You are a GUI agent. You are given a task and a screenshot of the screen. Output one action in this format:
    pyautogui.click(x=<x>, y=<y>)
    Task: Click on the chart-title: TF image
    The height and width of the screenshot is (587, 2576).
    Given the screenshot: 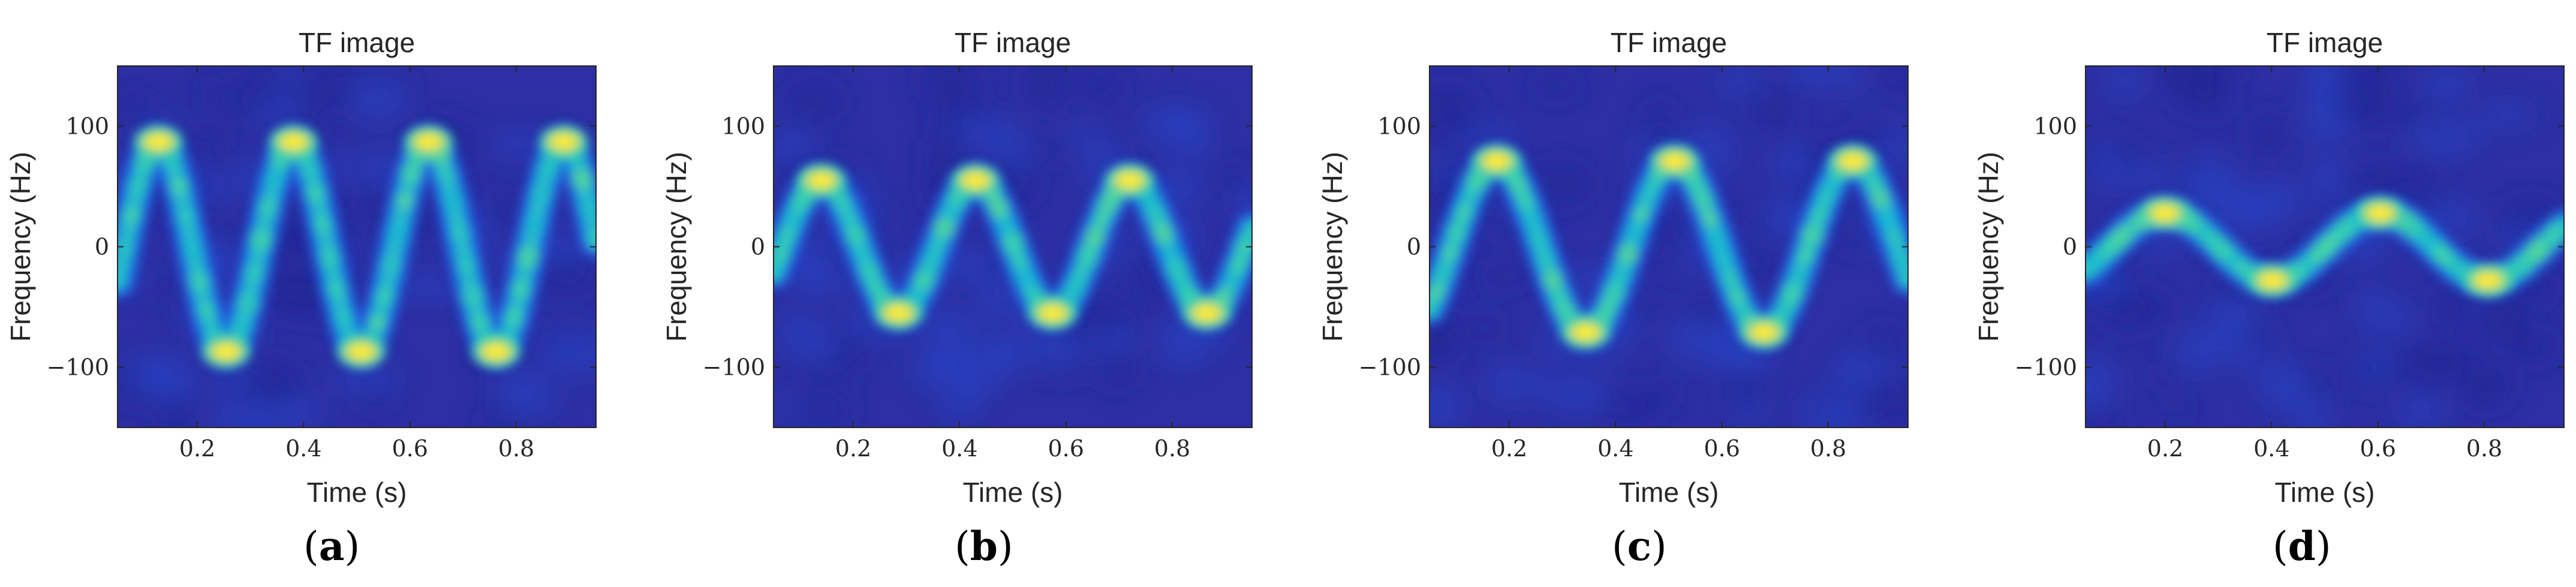 What is the action you would take?
    pyautogui.click(x=2325, y=43)
    